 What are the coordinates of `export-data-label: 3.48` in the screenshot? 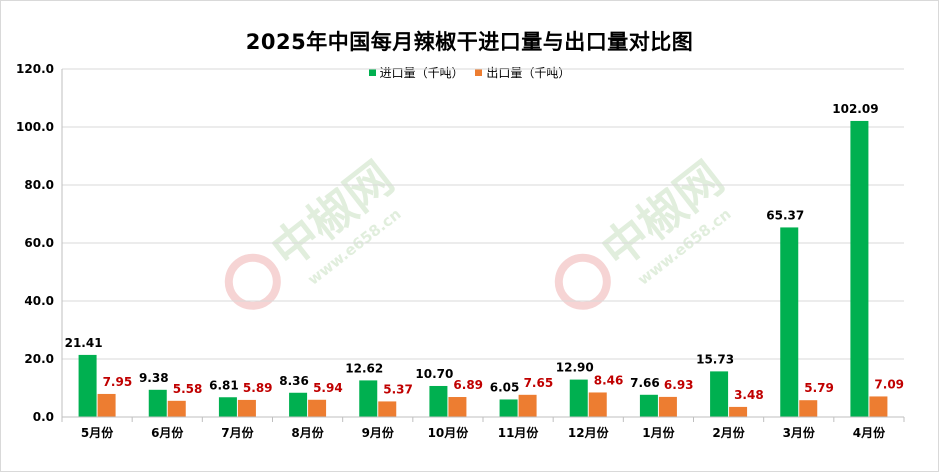 It's located at (749, 395).